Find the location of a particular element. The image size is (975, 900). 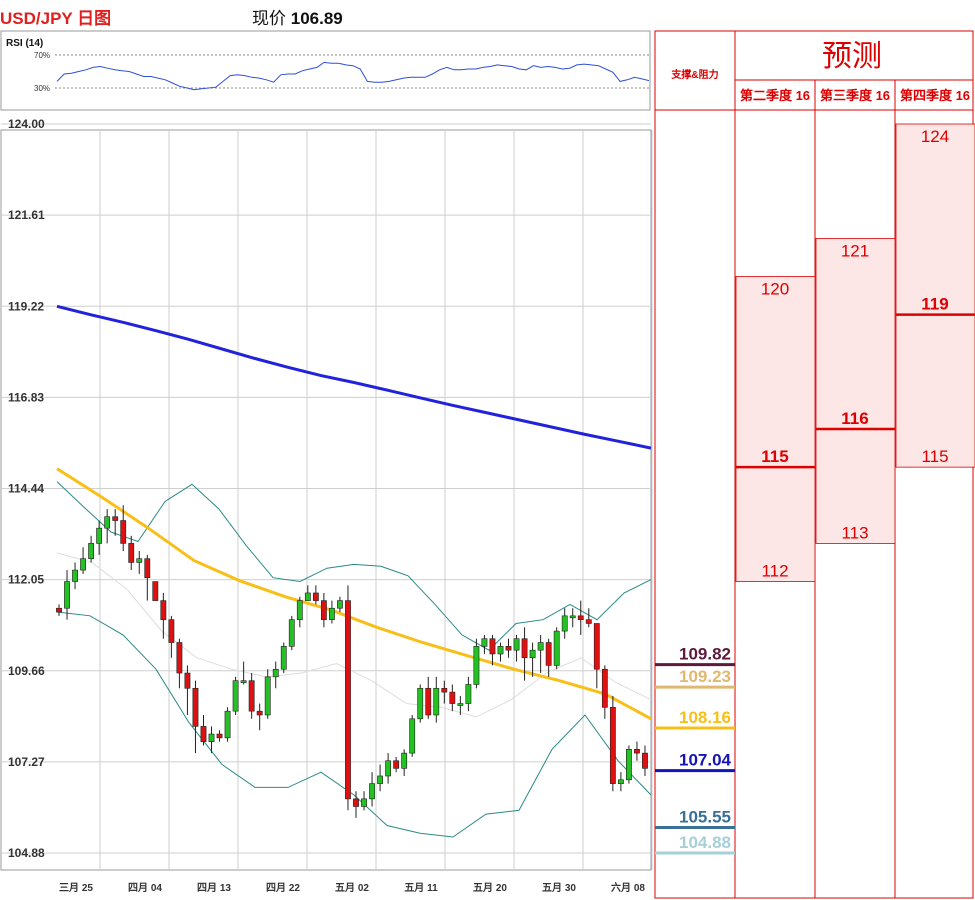

y-tick-label: 107.27 is located at coordinates (26, 762).